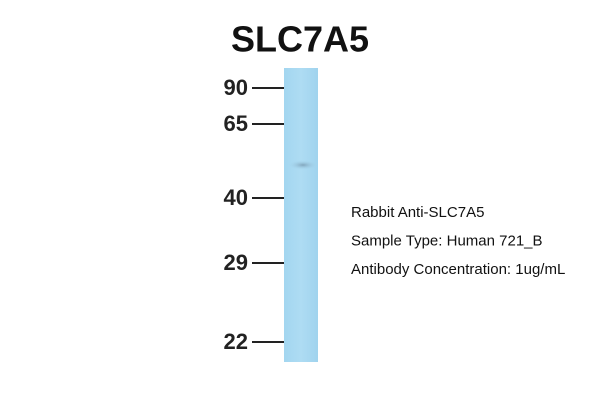  I want to click on marker-label: 29, so click(236, 262).